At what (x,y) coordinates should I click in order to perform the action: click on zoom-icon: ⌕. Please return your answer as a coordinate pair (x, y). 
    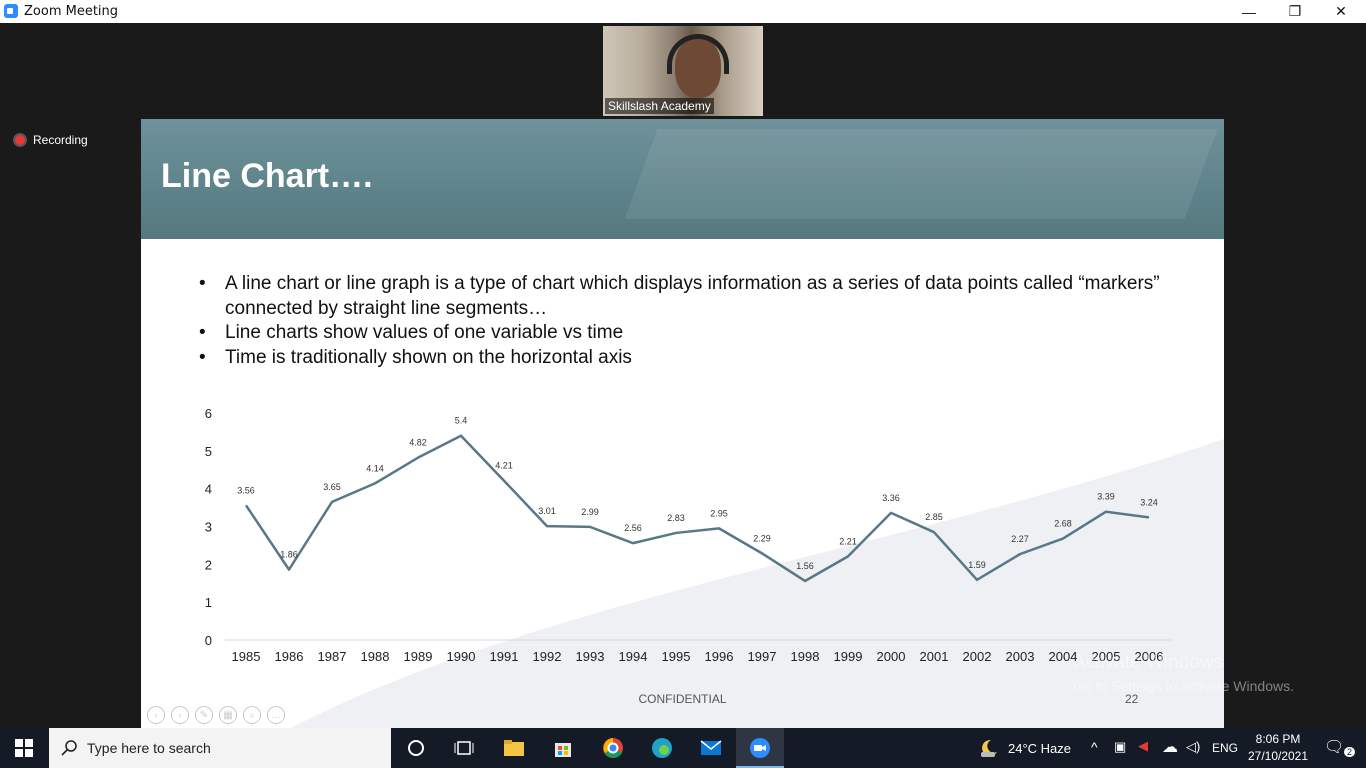
    Looking at the image, I should click on (252, 715).